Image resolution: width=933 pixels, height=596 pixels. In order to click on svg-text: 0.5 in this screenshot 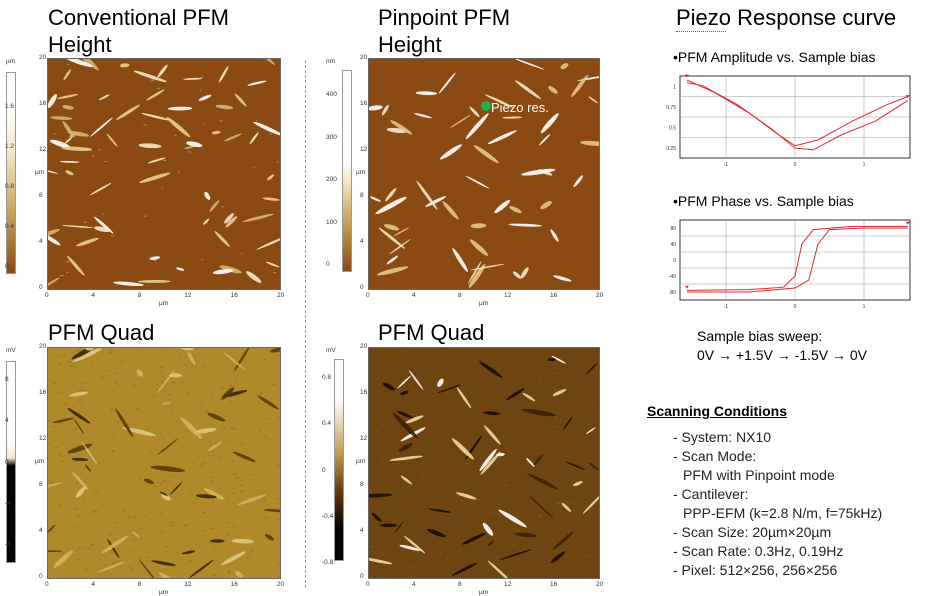, I will do `click(672, 128)`.